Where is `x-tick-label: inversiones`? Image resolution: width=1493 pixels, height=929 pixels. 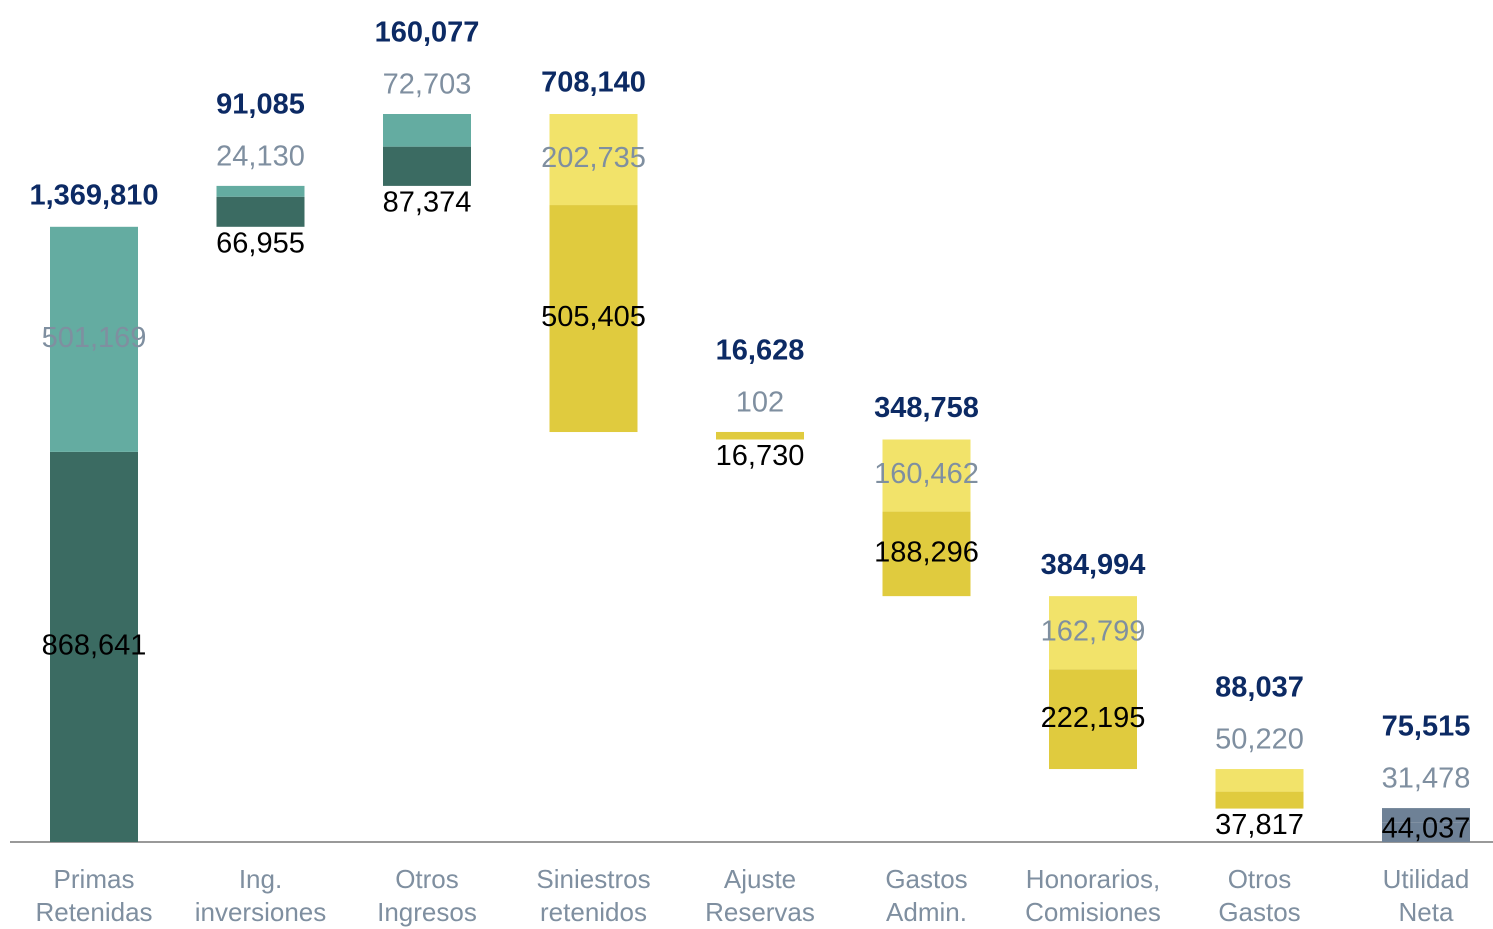 x-tick-label: inversiones is located at coordinates (261, 912).